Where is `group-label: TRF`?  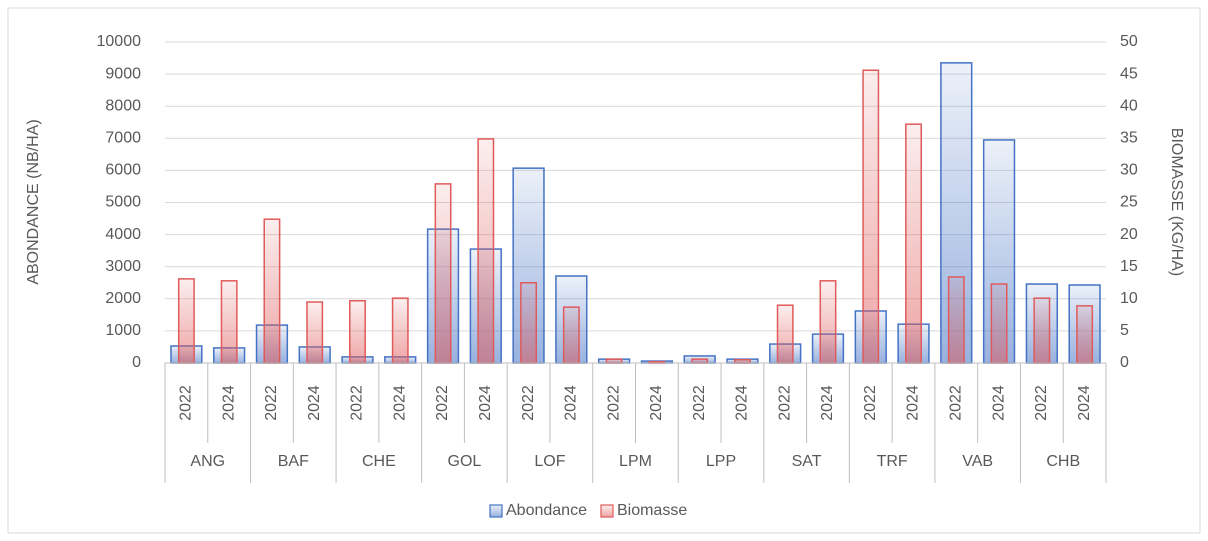 group-label: TRF is located at coordinates (892, 461).